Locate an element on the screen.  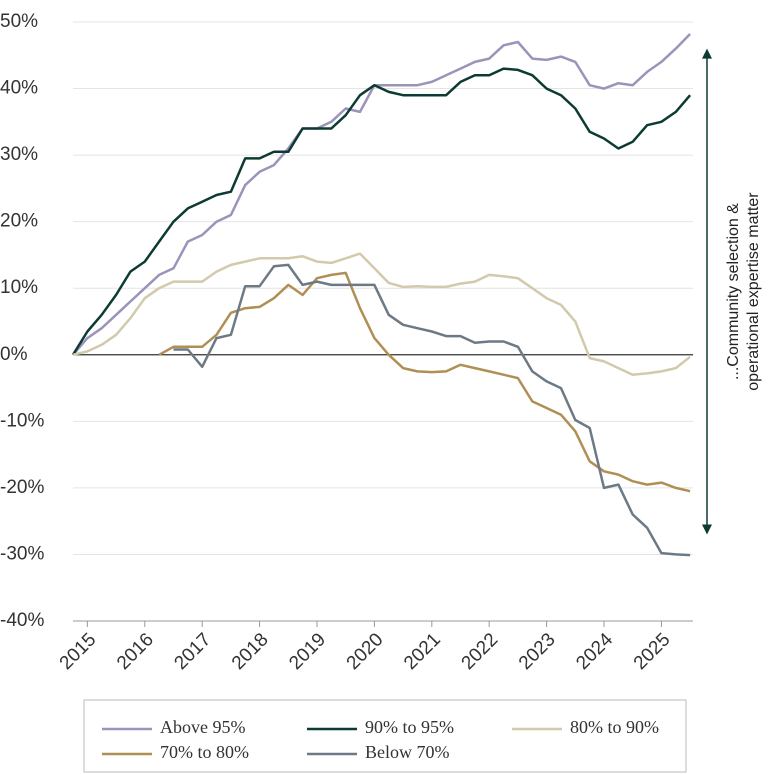
legend-label: 90% to 95% is located at coordinates (409, 727).